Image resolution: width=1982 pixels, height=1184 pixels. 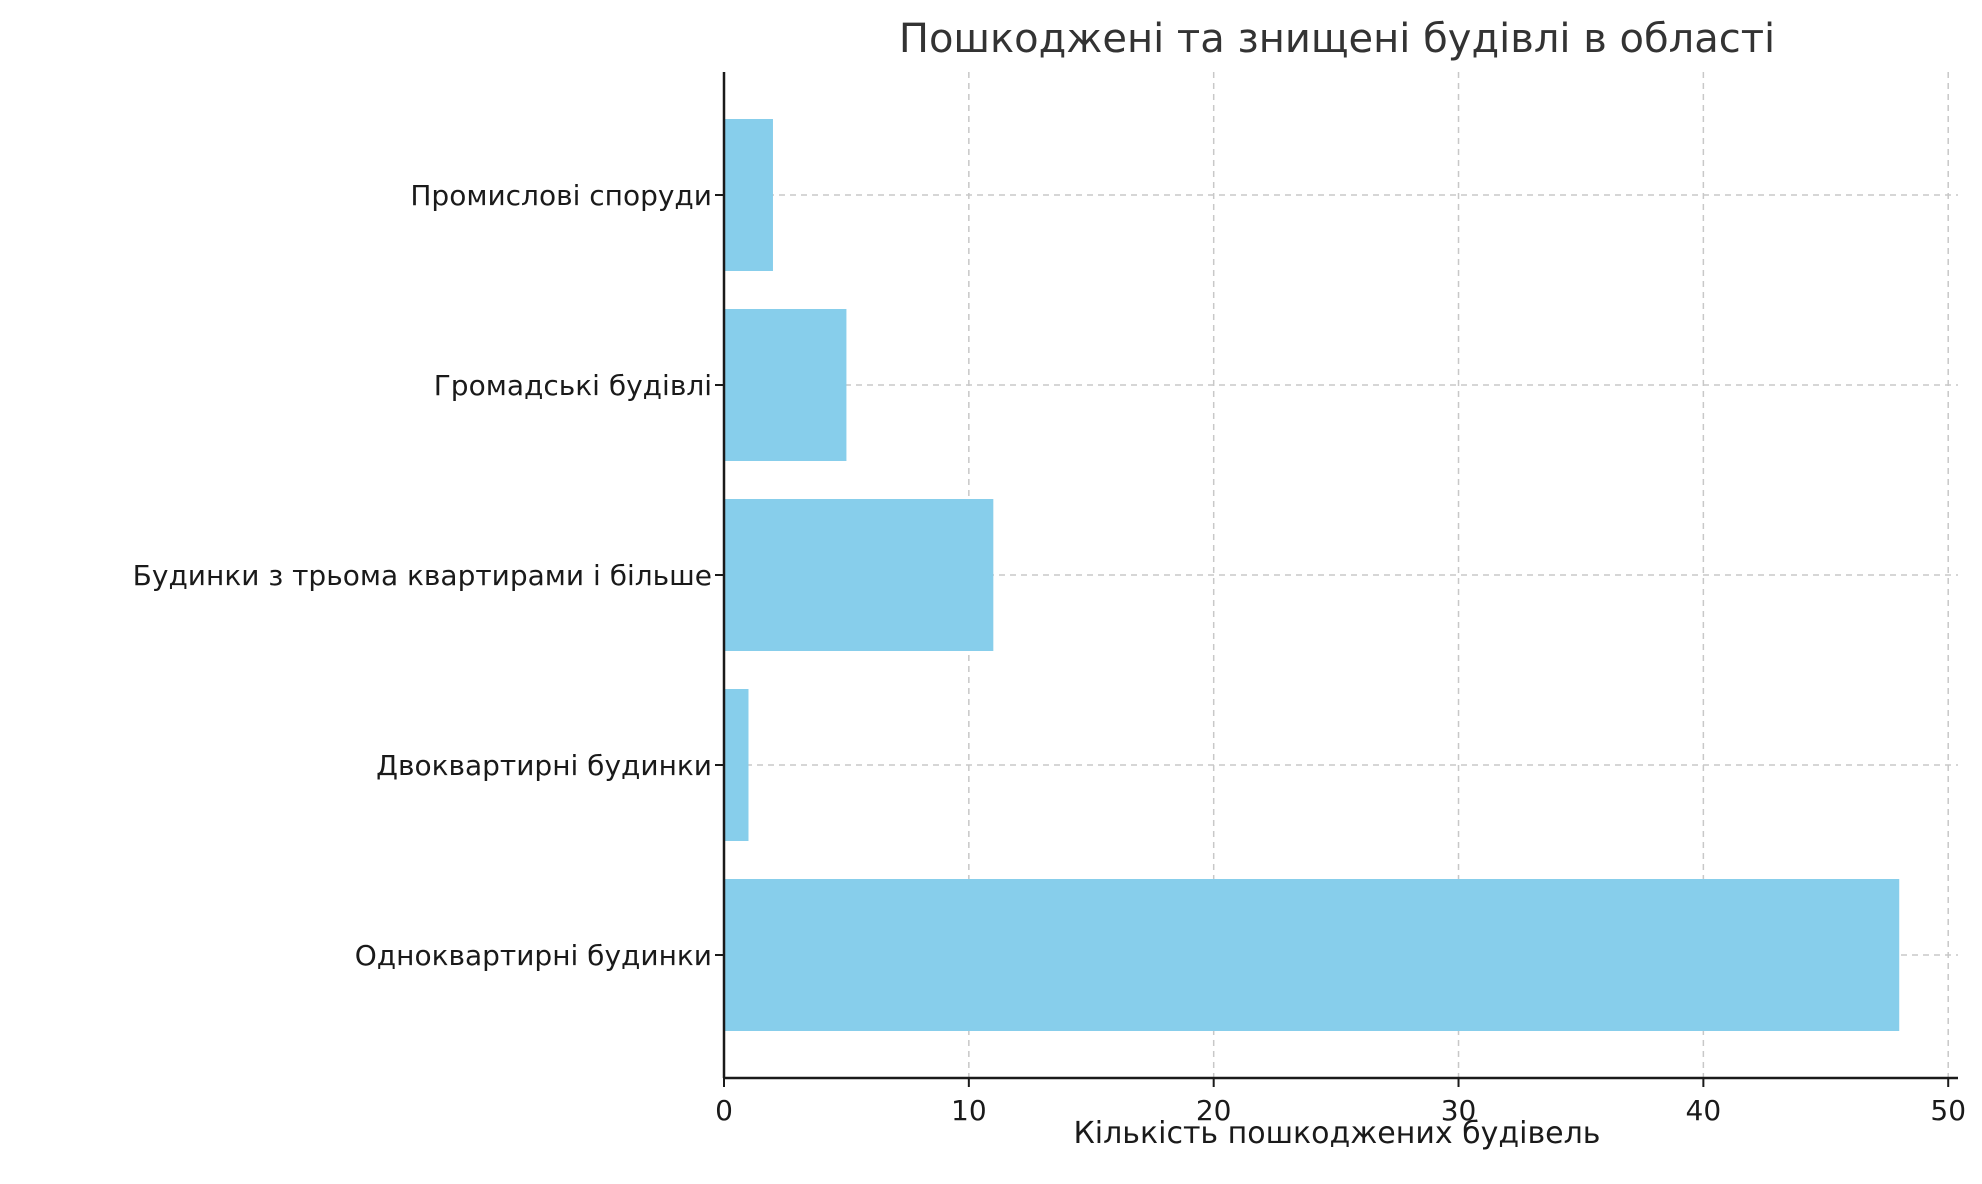 I want to click on y-tick-label: Промислові споруди, so click(x=561, y=195).